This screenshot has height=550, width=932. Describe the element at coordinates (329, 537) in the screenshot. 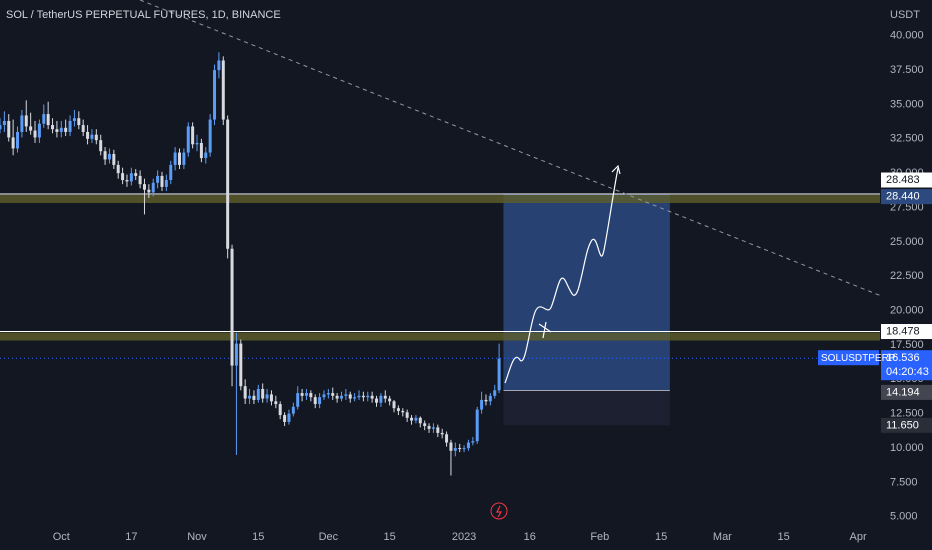

I see `x-tick-label: Dec` at that location.